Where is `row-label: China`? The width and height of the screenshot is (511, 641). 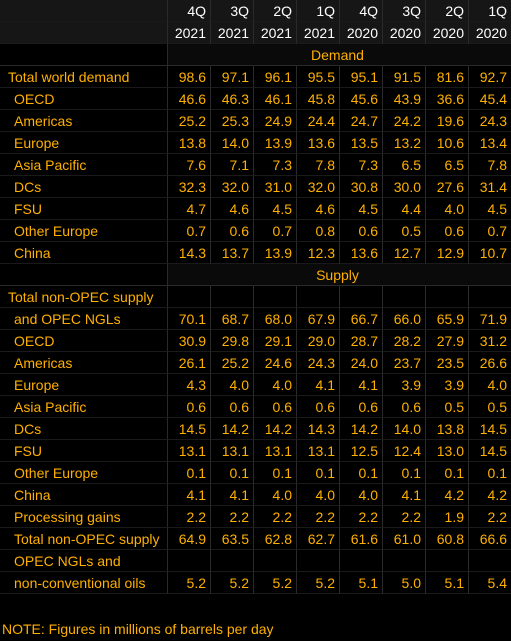
row-label: China is located at coordinates (84, 253).